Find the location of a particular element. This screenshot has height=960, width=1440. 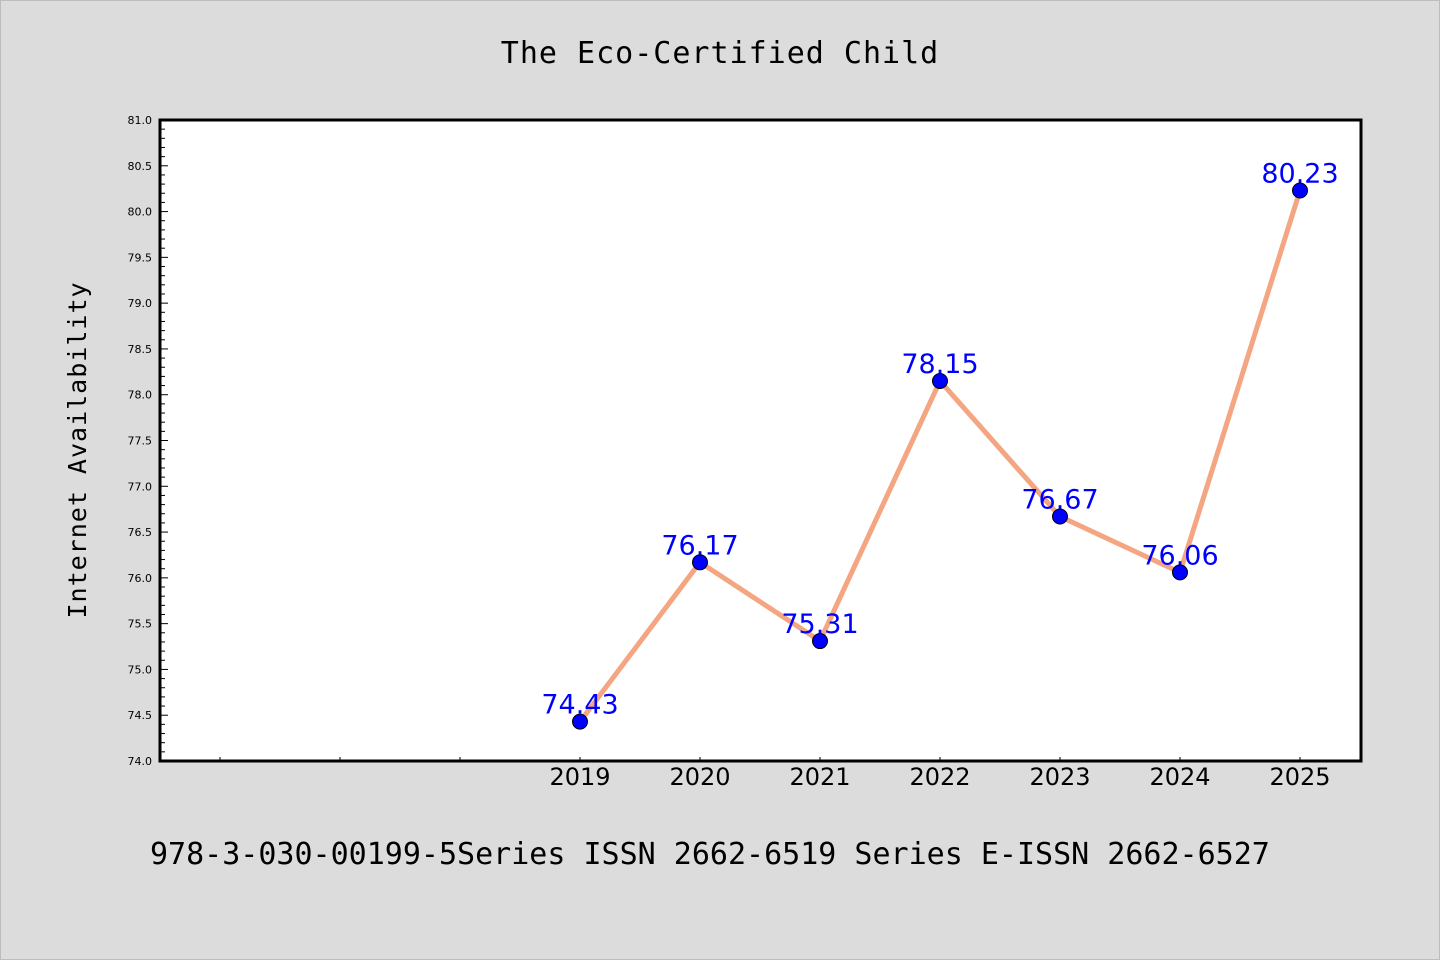

x-tick-label: 2022 is located at coordinates (939, 777).